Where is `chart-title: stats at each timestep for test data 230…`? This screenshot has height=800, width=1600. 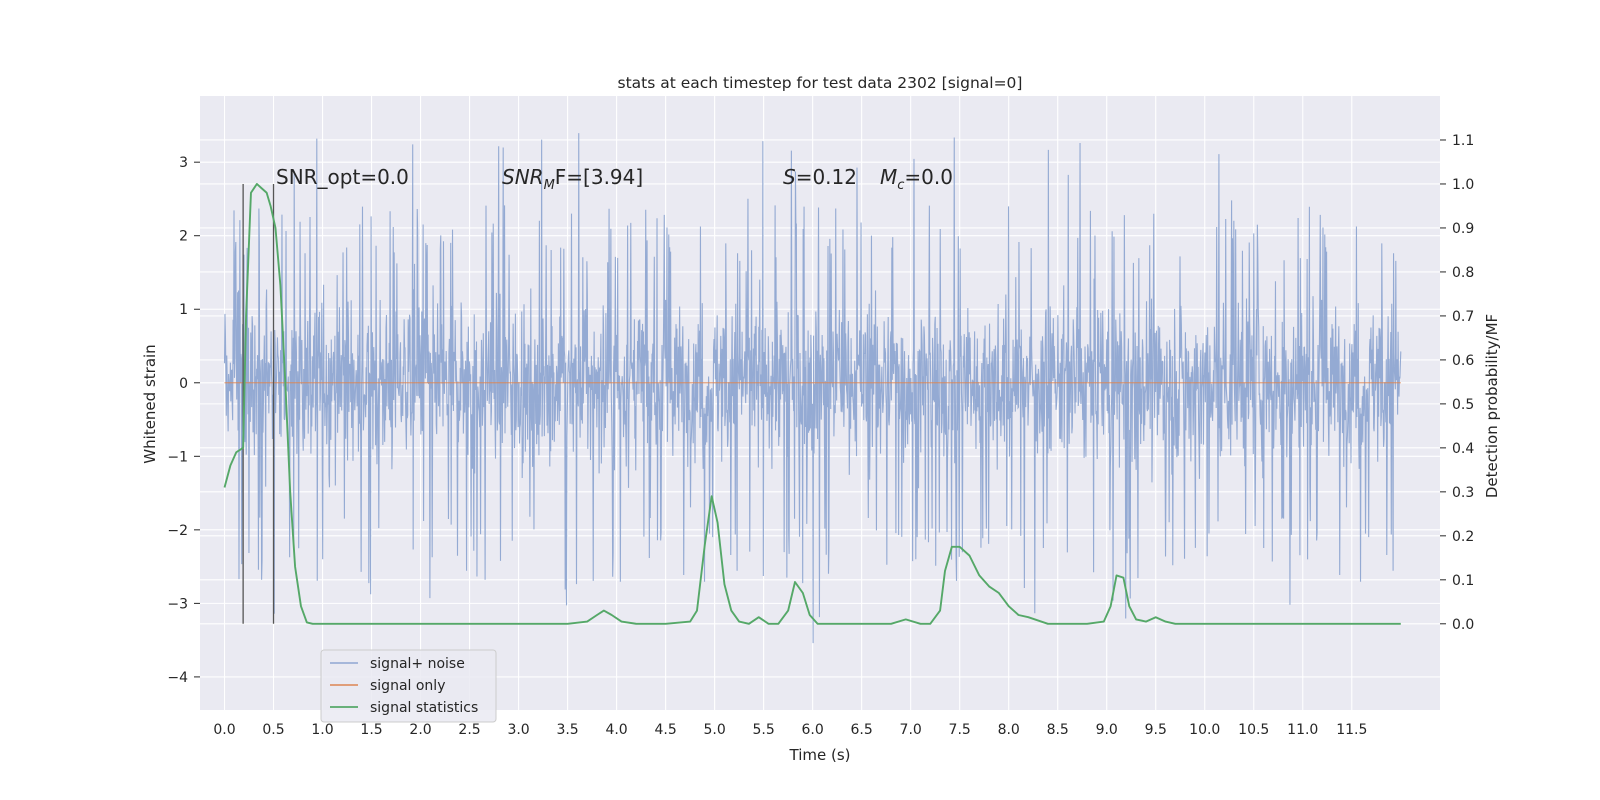 chart-title: stats at each timestep for test data 230… is located at coordinates (820, 83).